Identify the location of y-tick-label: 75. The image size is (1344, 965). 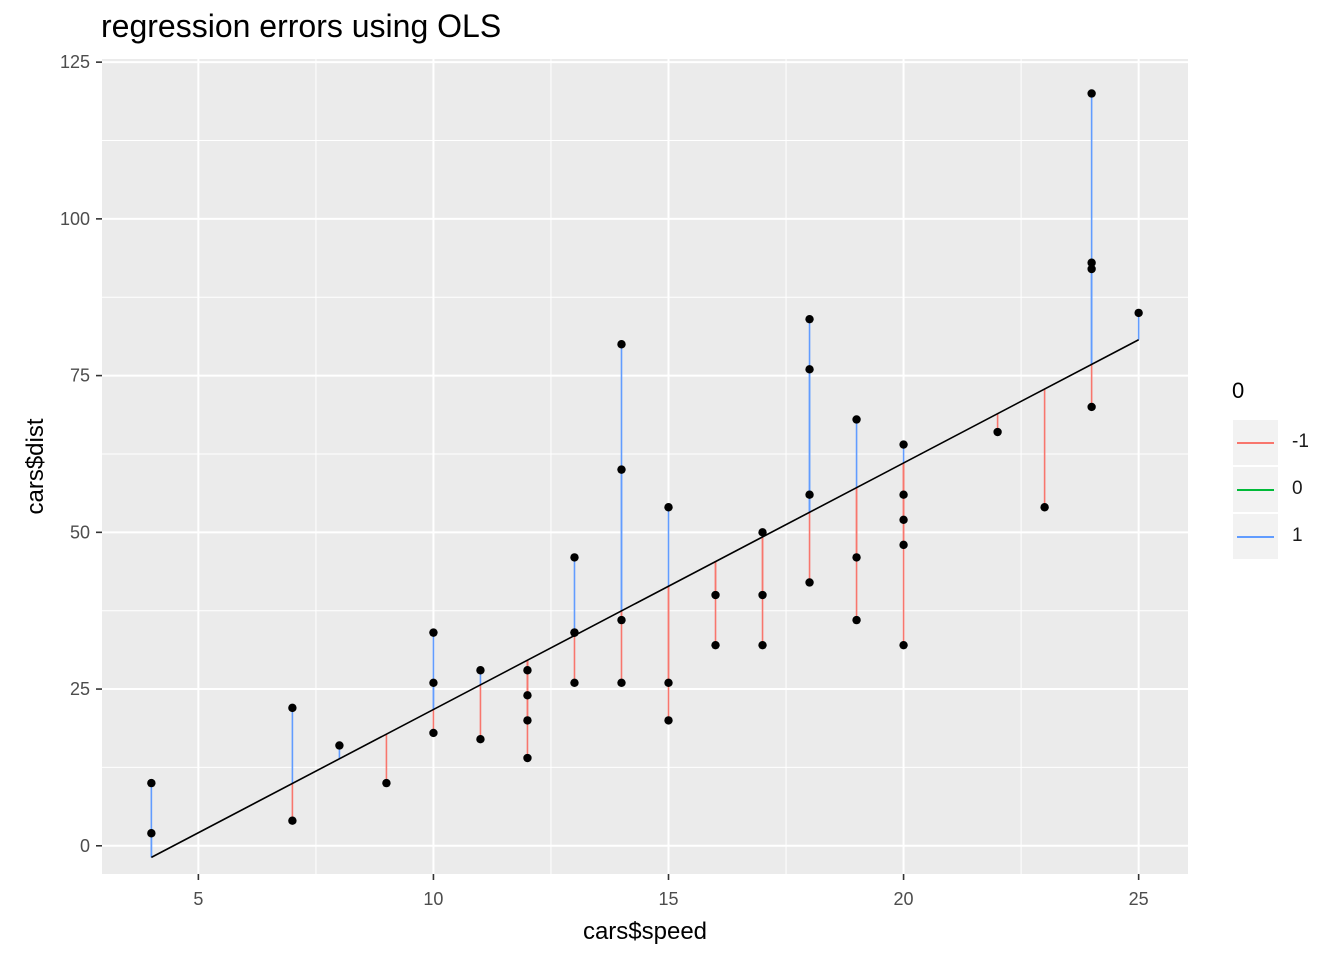
(80, 376).